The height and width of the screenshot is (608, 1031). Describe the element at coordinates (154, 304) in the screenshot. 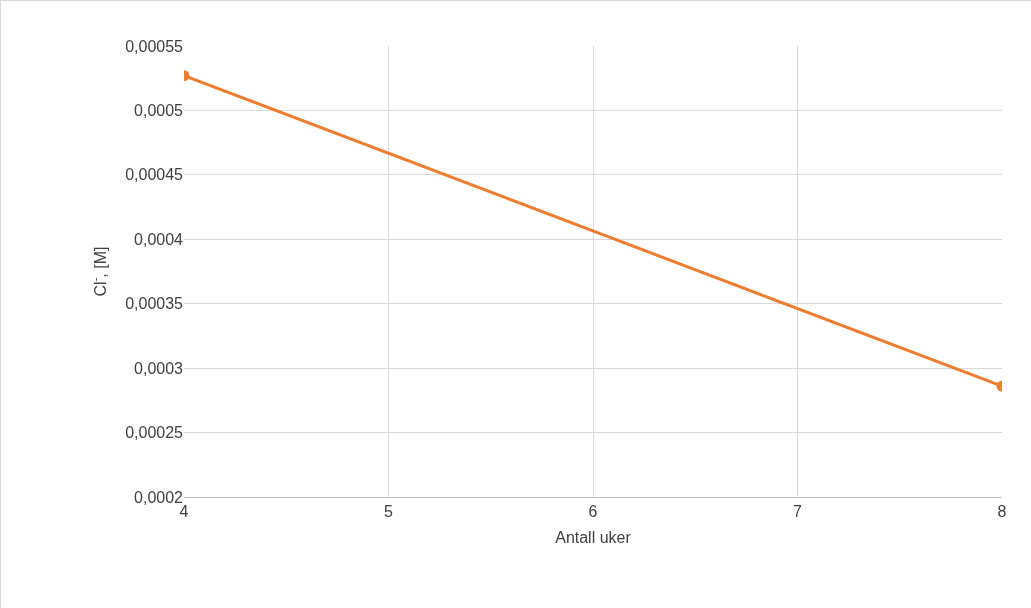

I see `y-tick-label: 0,00035` at that location.